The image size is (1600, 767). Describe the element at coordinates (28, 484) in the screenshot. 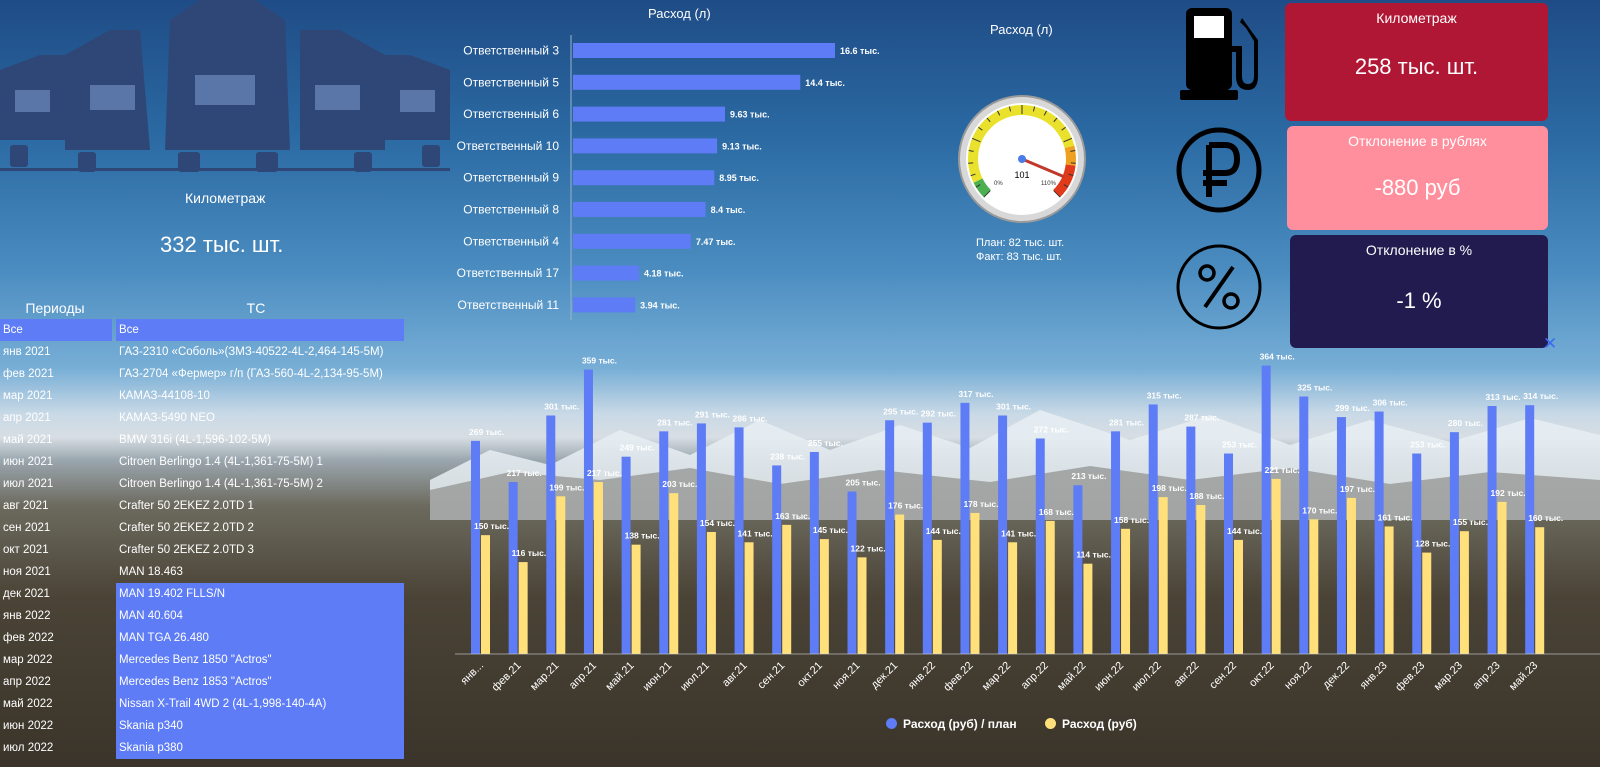

I see `period-item: июл 2021` at that location.